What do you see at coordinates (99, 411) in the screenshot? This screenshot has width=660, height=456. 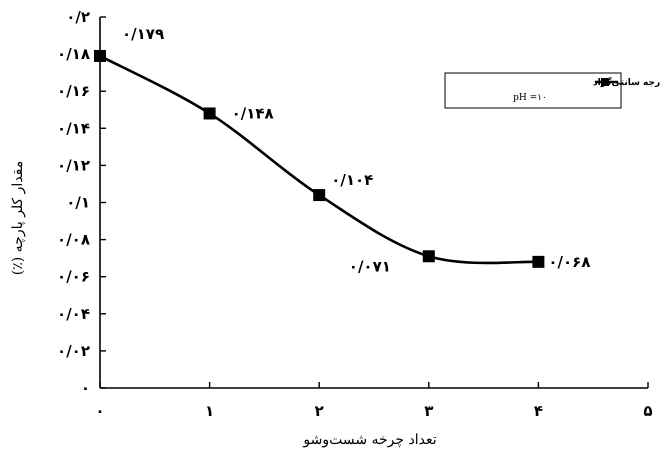 I see `x-tick-label: ۰` at bounding box center [99, 411].